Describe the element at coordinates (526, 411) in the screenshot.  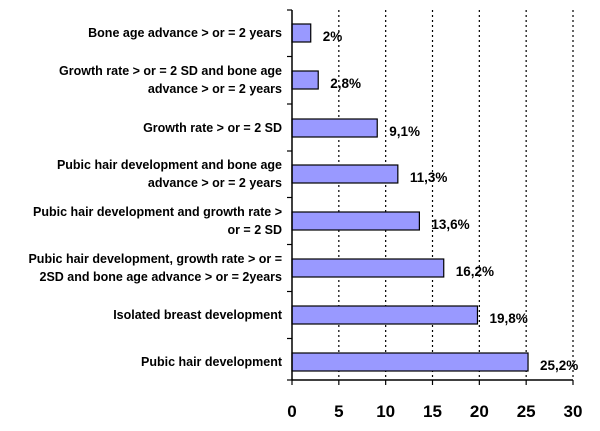
I see `x-tick-label: 25` at that location.